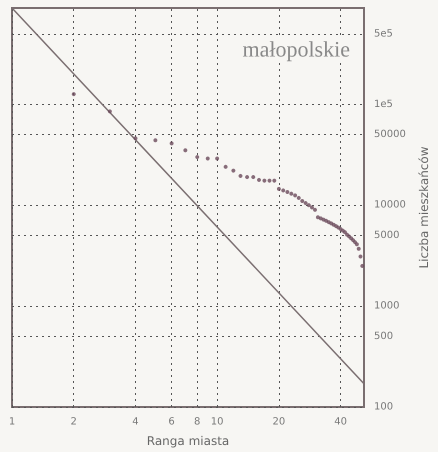 This screenshot has width=438, height=452. What do you see at coordinates (390, 134) in the screenshot?
I see `y-tick-label: 50000` at bounding box center [390, 134].